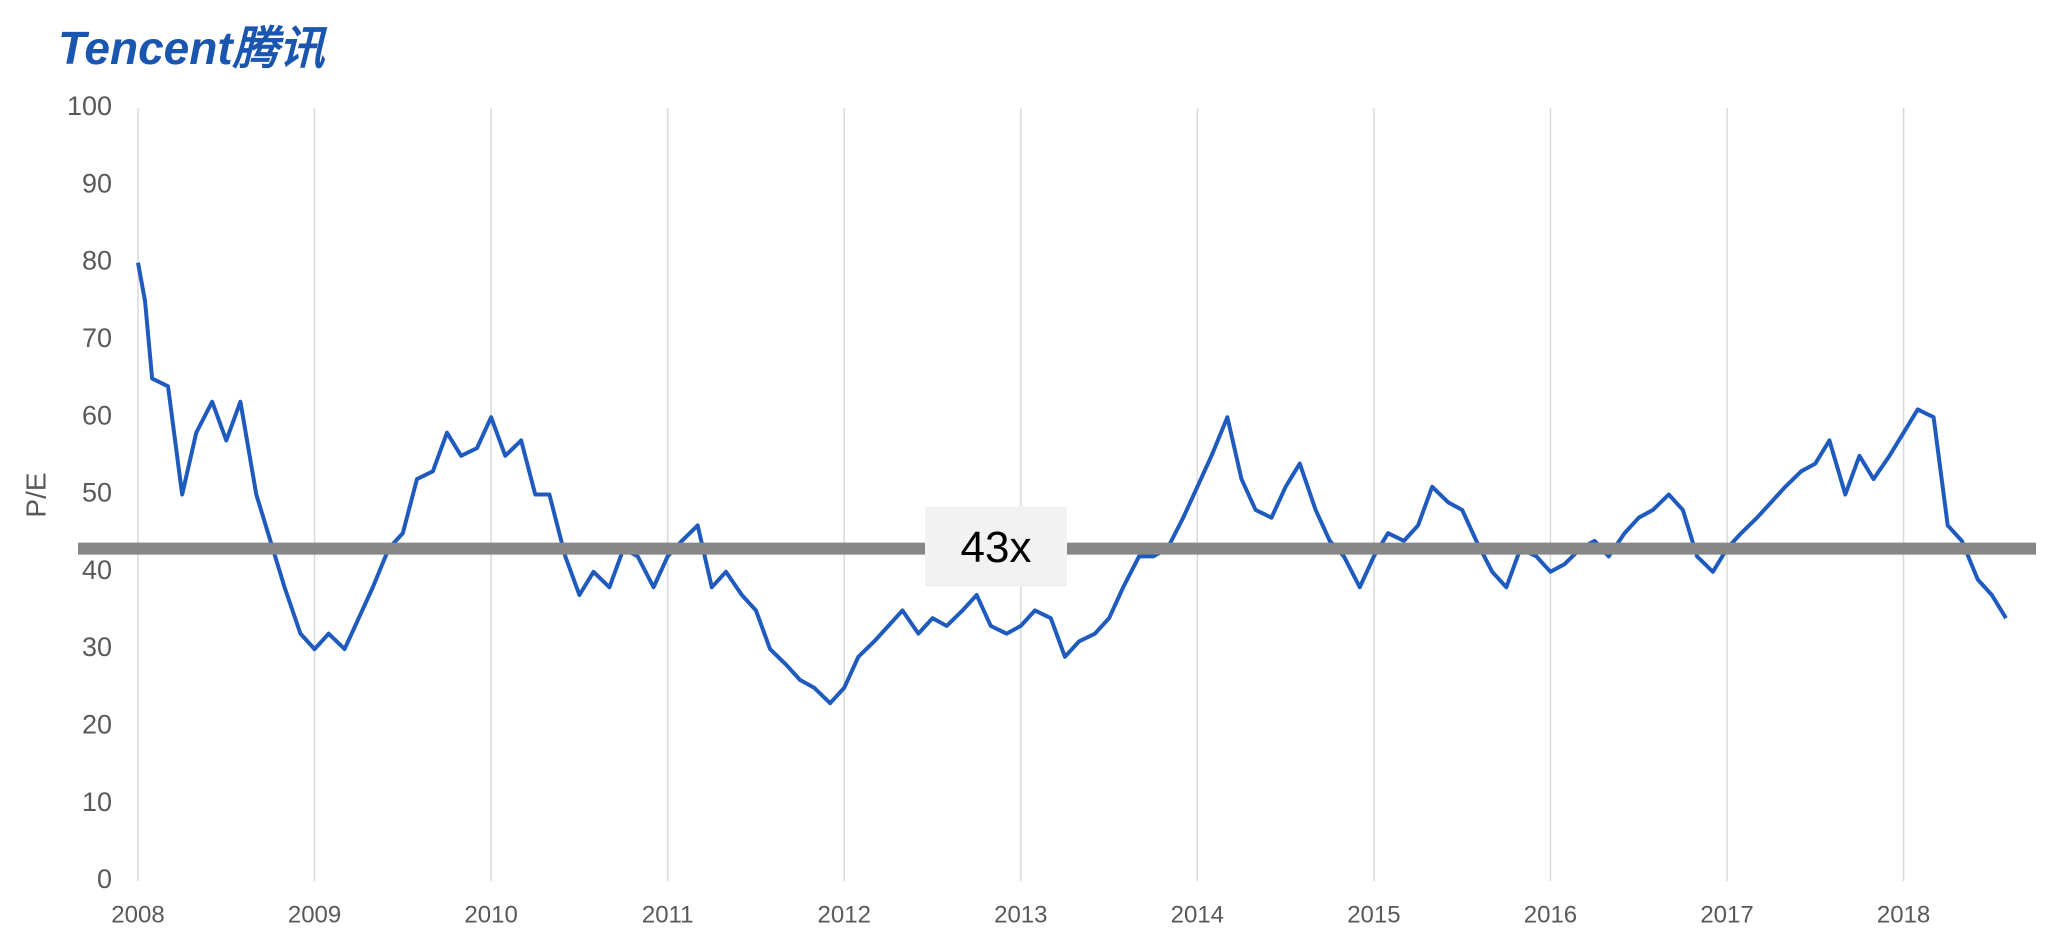 The width and height of the screenshot is (2048, 945). Describe the element at coordinates (1903, 914) in the screenshot. I see `x-tick-label: 2018` at that location.